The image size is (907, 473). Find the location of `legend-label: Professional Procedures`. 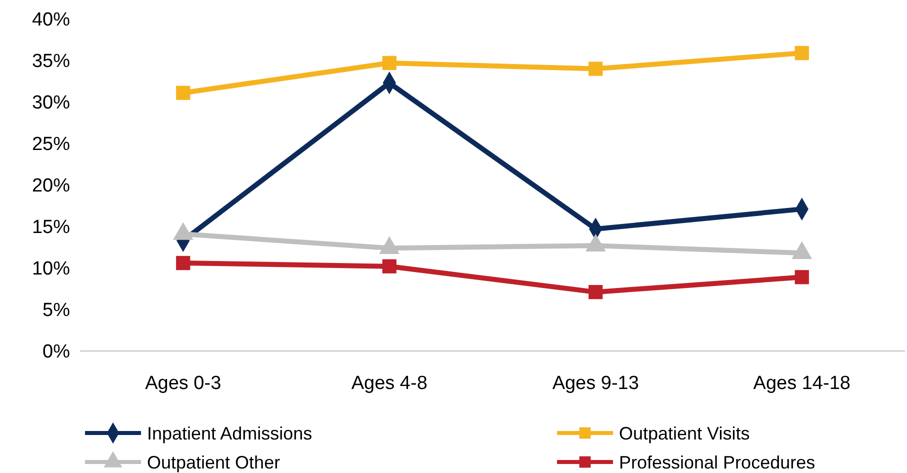

legend-label: Professional Procedures is located at coordinates (717, 462).